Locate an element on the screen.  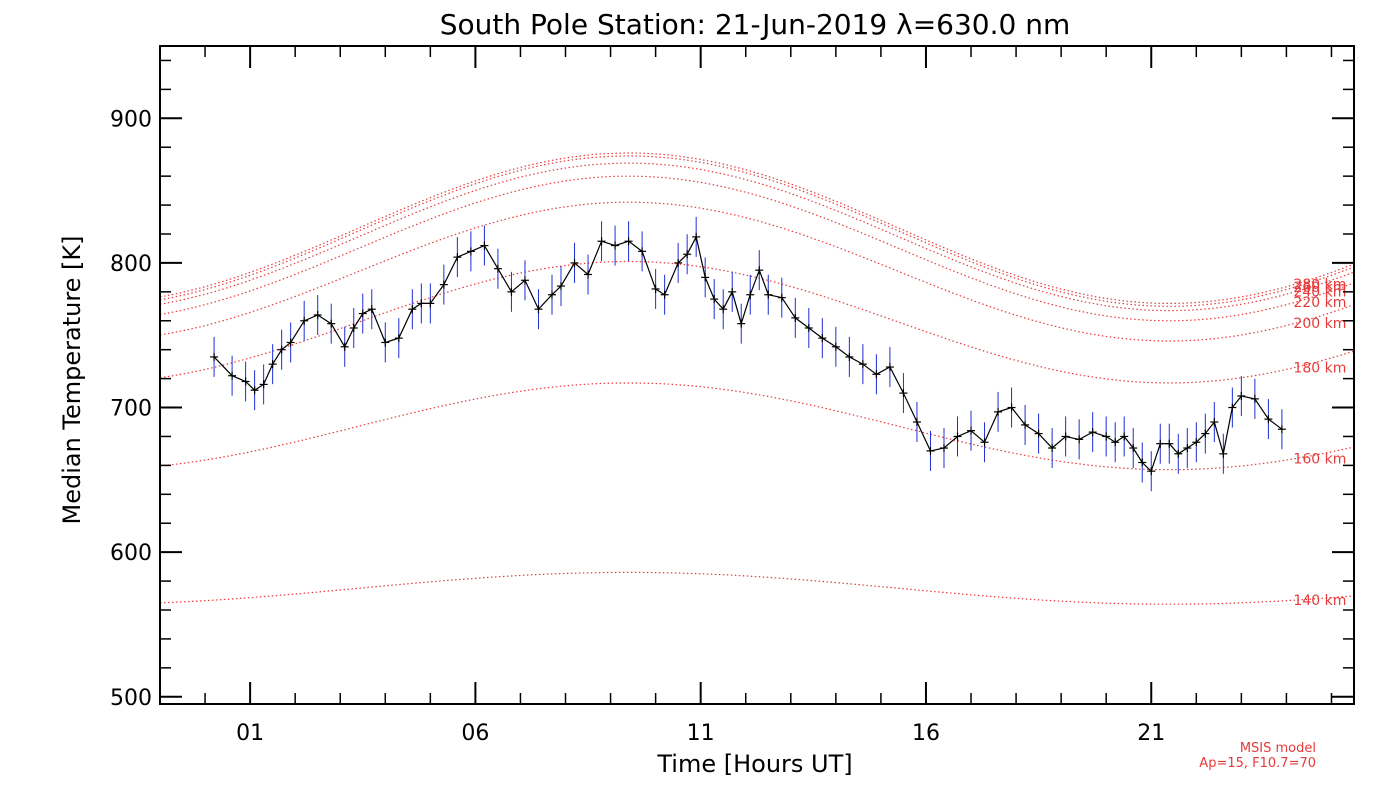
model-curve-label: 200 km is located at coordinates (1319, 324).